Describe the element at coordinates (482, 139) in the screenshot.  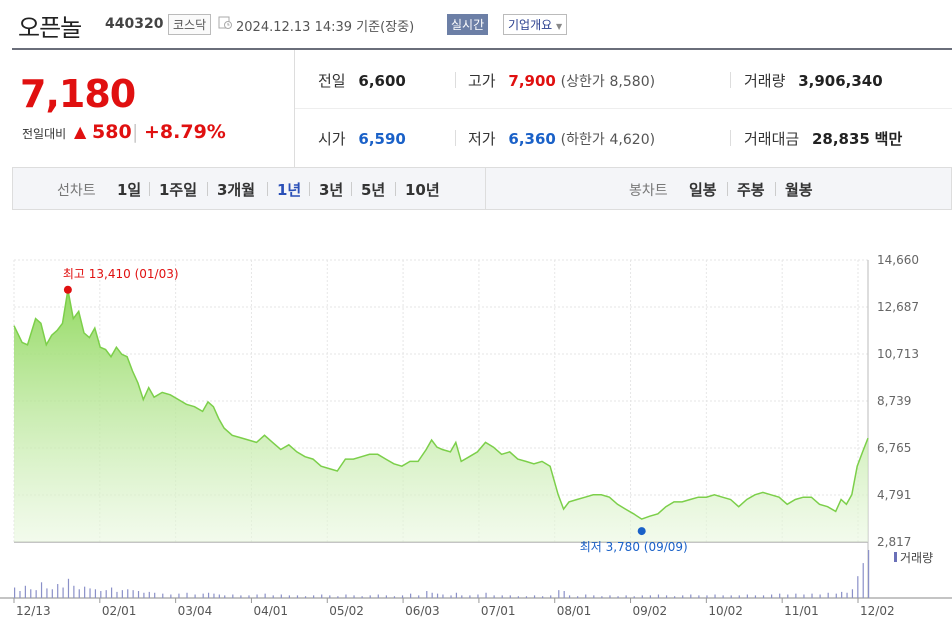
I see `low-label: 저가` at that location.